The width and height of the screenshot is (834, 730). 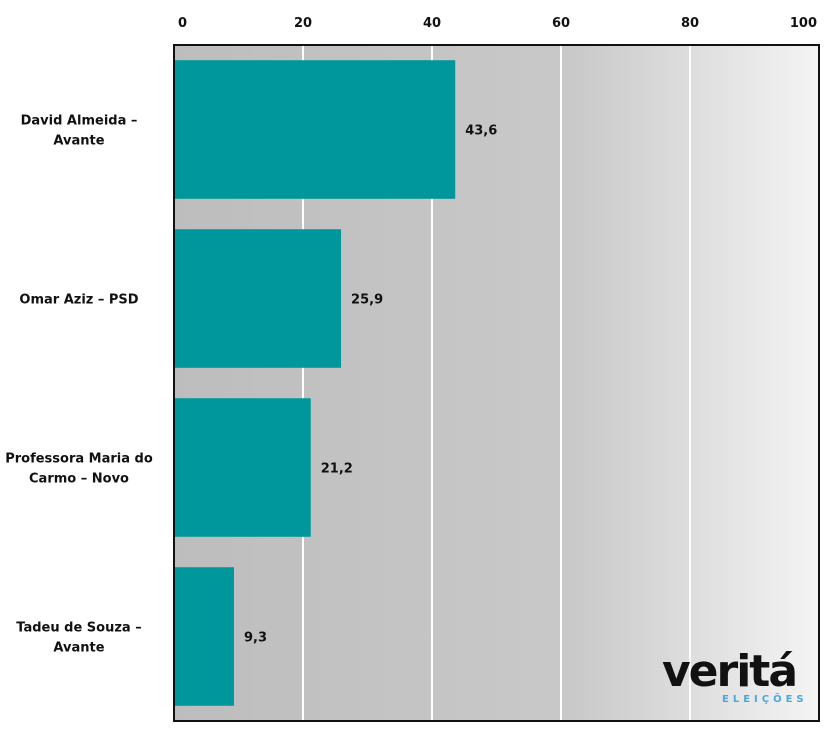 What do you see at coordinates (497, 23) in the screenshot?
I see `x-axis-ticks: 0 20 40 60 80 100` at bounding box center [497, 23].